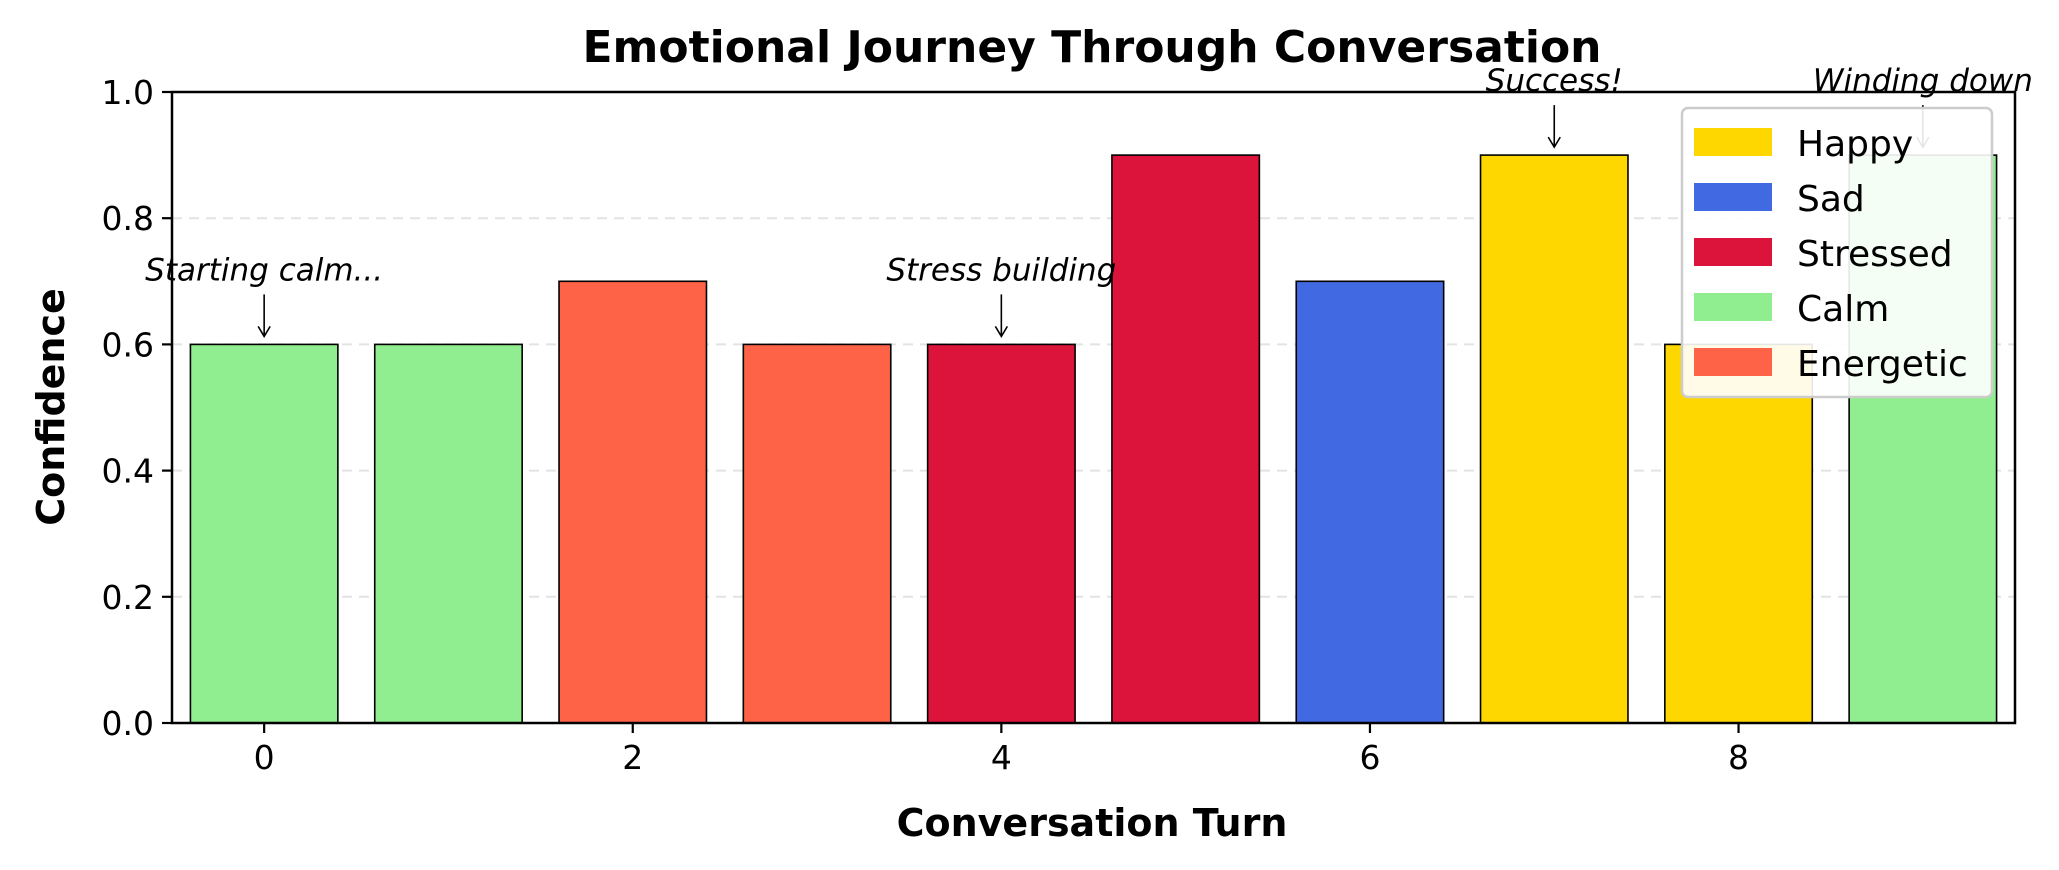 The width and height of the screenshot is (2059, 870). Describe the element at coordinates (1923, 81) in the screenshot. I see `annotation-label: Winding down` at that location.